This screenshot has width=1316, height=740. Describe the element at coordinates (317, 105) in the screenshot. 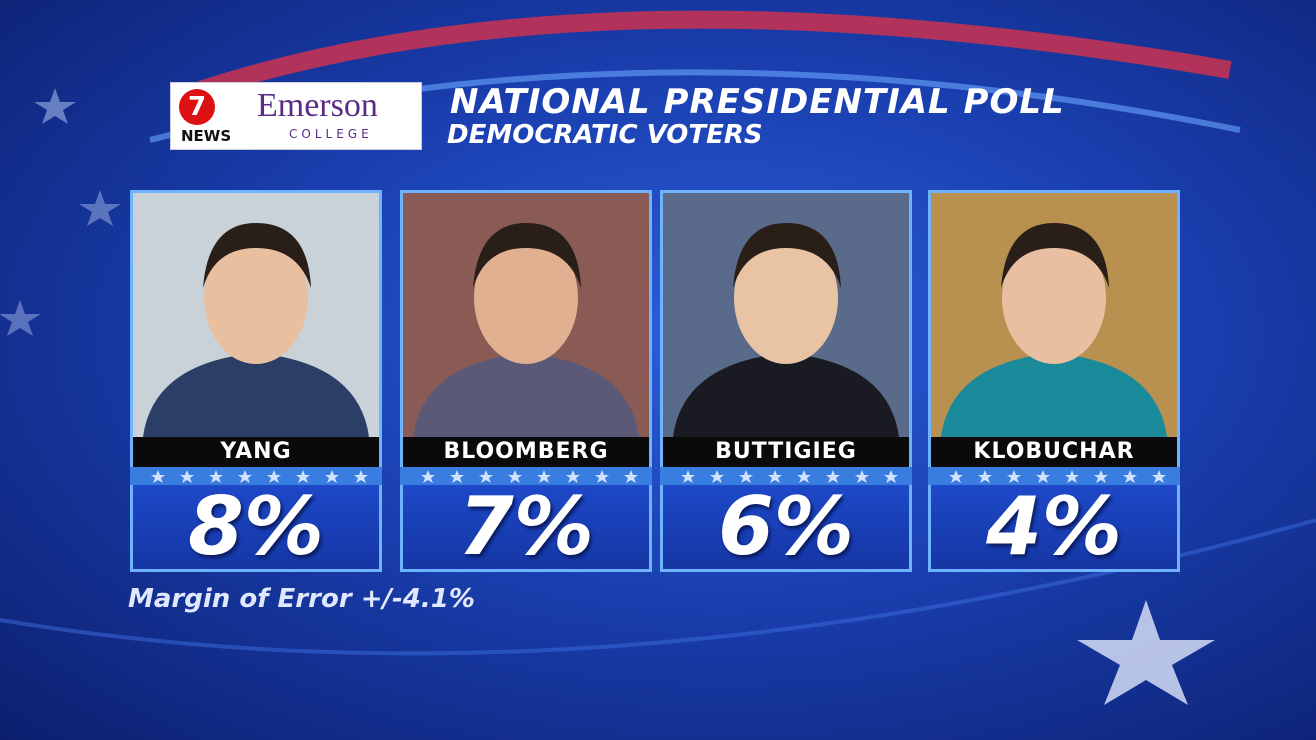

I see `college-name: Emerson` at that location.